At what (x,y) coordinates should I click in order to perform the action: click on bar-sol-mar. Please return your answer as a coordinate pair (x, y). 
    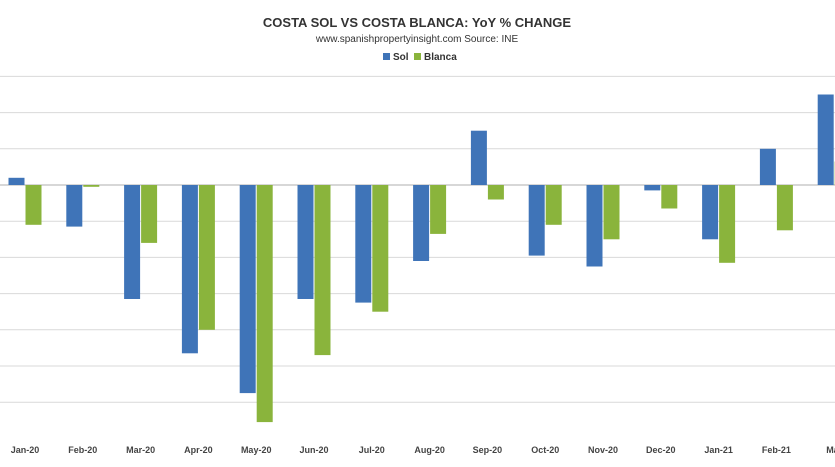
    Looking at the image, I should click on (825, 139).